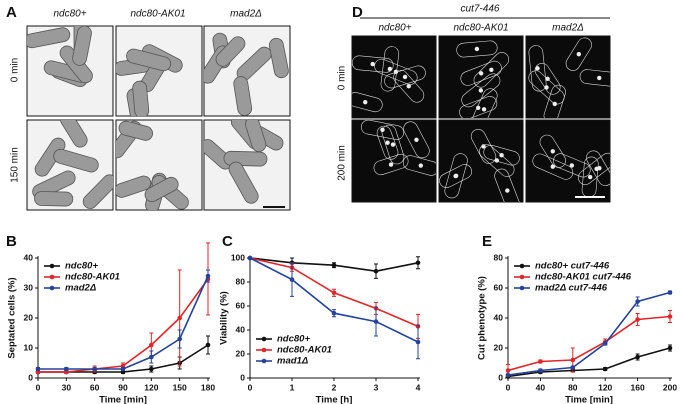  Describe the element at coordinates (67, 387) in the screenshot. I see `x-tick-label: 30` at that location.